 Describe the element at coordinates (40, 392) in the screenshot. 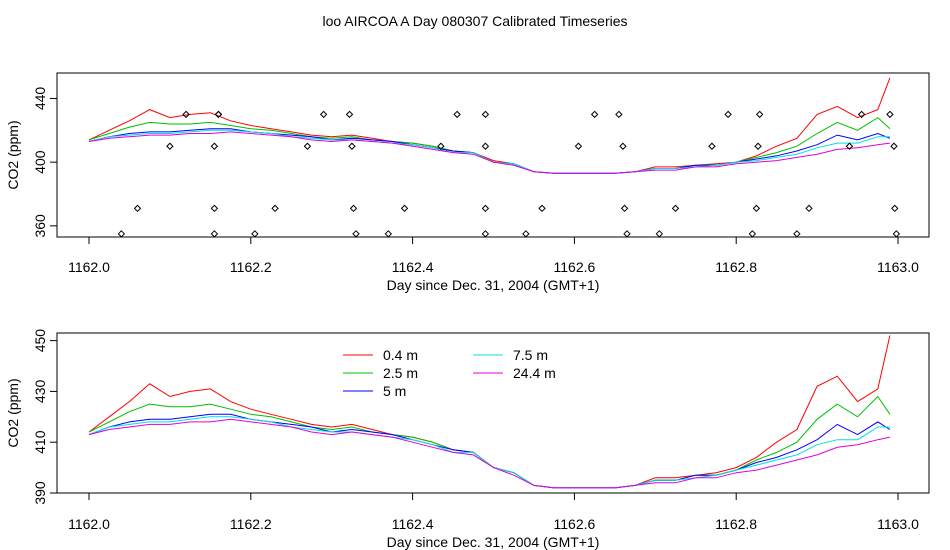

I see `bottom-y-tick-label: 430` at that location.